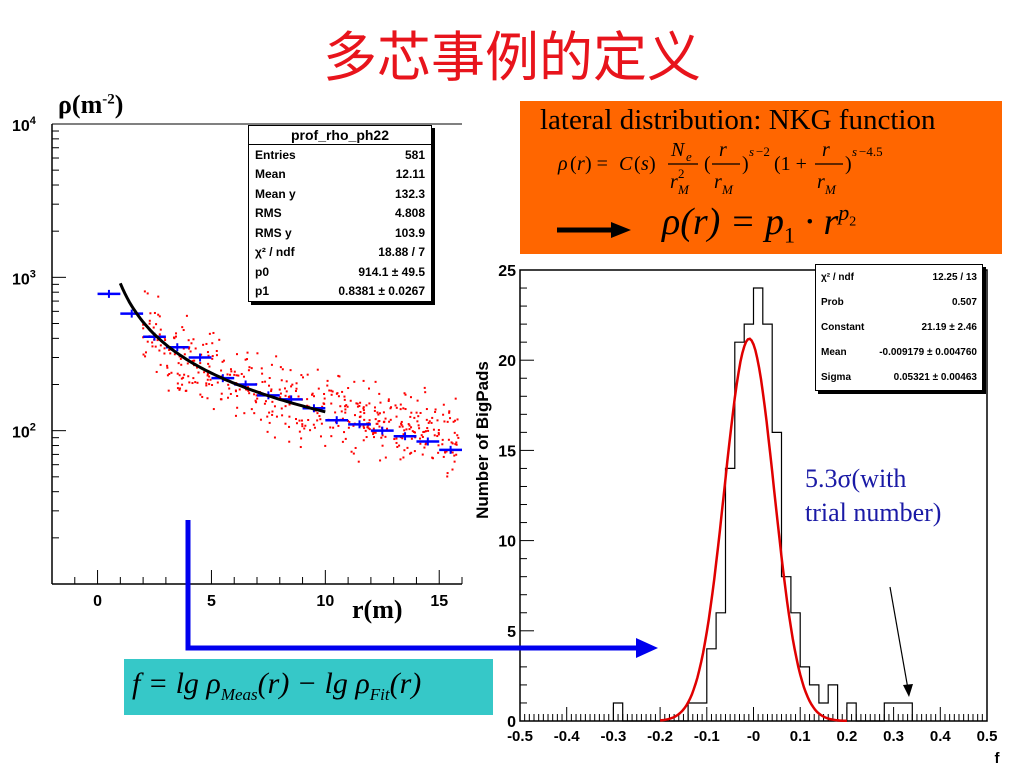  What do you see at coordinates (843, 327) in the screenshot?
I see `right-stat-label: Constant` at bounding box center [843, 327].